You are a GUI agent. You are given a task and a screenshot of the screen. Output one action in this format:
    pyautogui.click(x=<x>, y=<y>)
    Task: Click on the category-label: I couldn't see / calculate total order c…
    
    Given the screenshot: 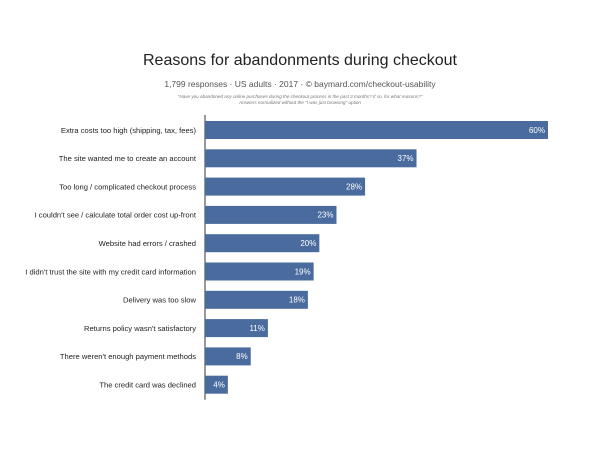 What is the action you would take?
    pyautogui.click(x=116, y=215)
    